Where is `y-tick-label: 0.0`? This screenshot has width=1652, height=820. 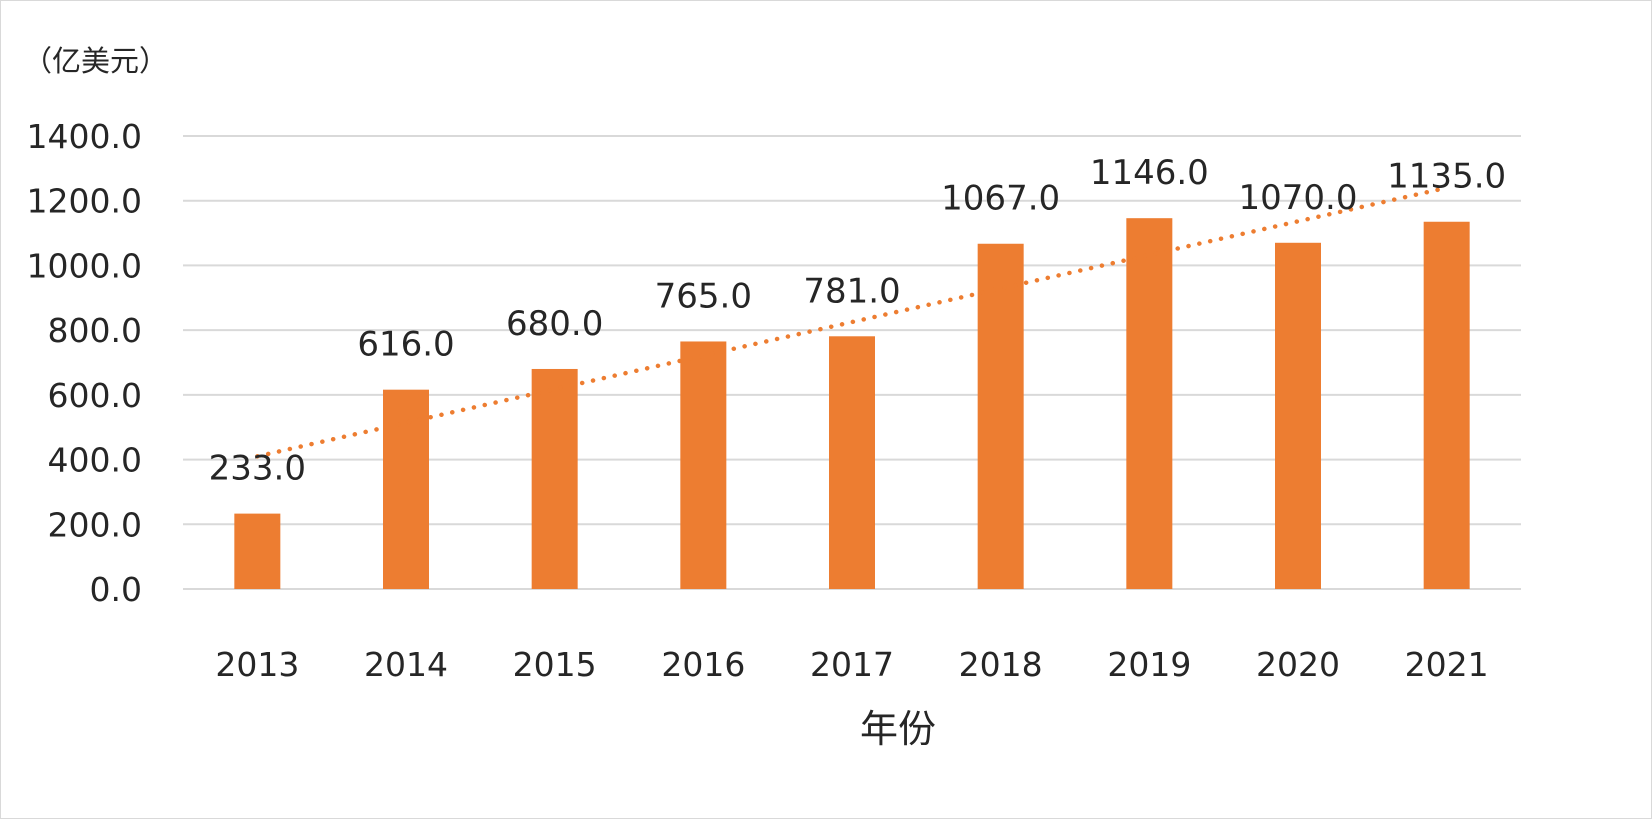 y-tick-label: 0.0 is located at coordinates (116, 589).